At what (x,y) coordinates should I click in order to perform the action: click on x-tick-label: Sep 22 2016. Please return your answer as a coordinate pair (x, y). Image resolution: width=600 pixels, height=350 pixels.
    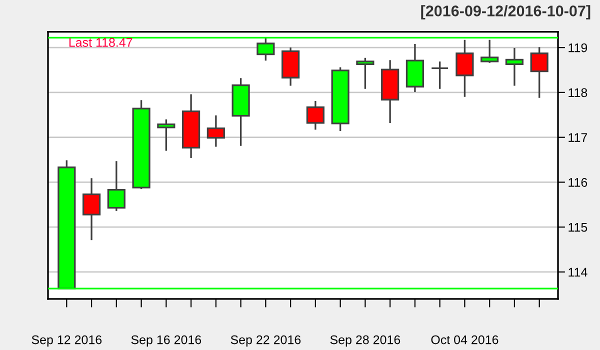
    Looking at the image, I should click on (265, 341).